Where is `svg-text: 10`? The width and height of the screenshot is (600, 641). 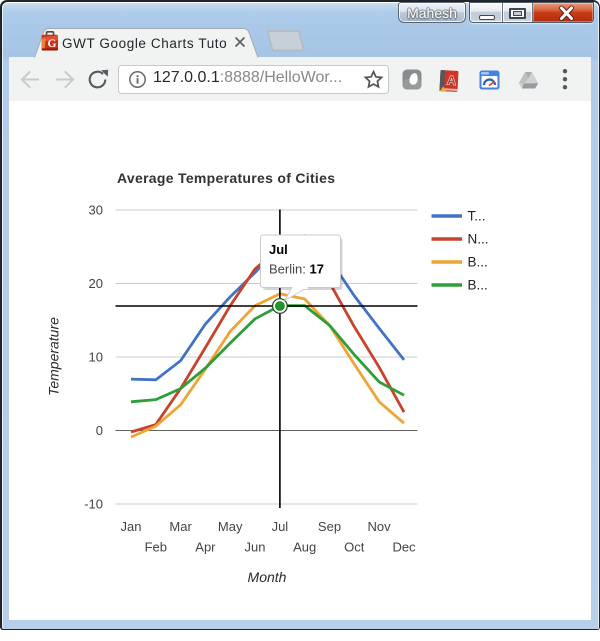
svg-text: 10 is located at coordinates (96, 357).